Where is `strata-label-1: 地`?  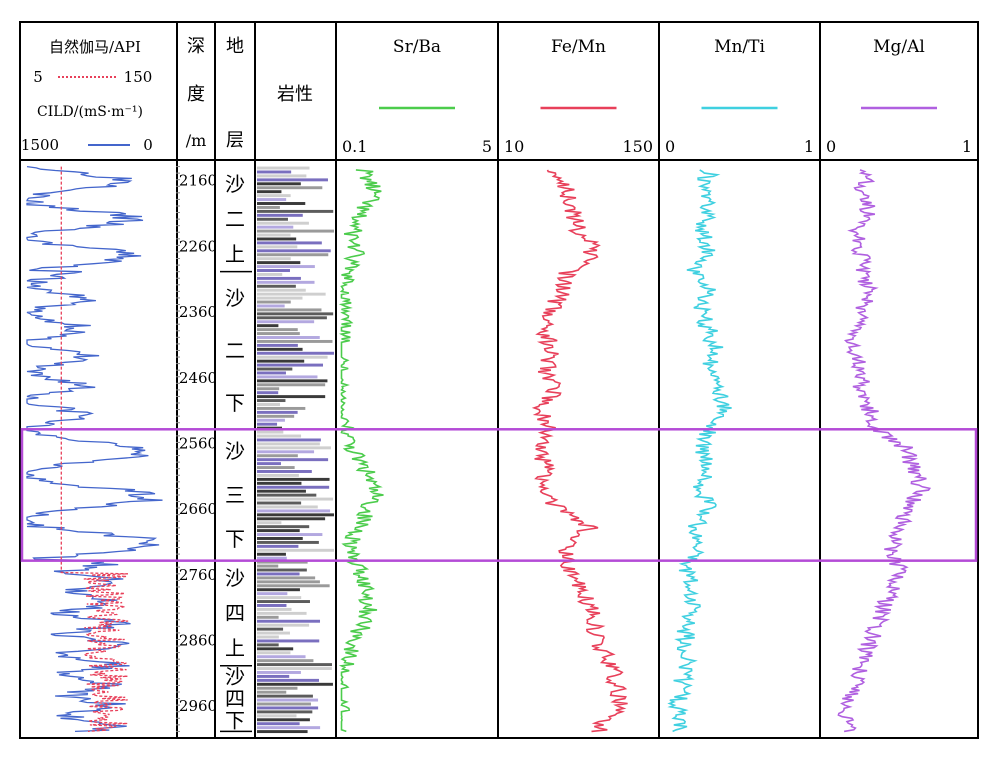
strata-label-1: 地 is located at coordinates (235, 46).